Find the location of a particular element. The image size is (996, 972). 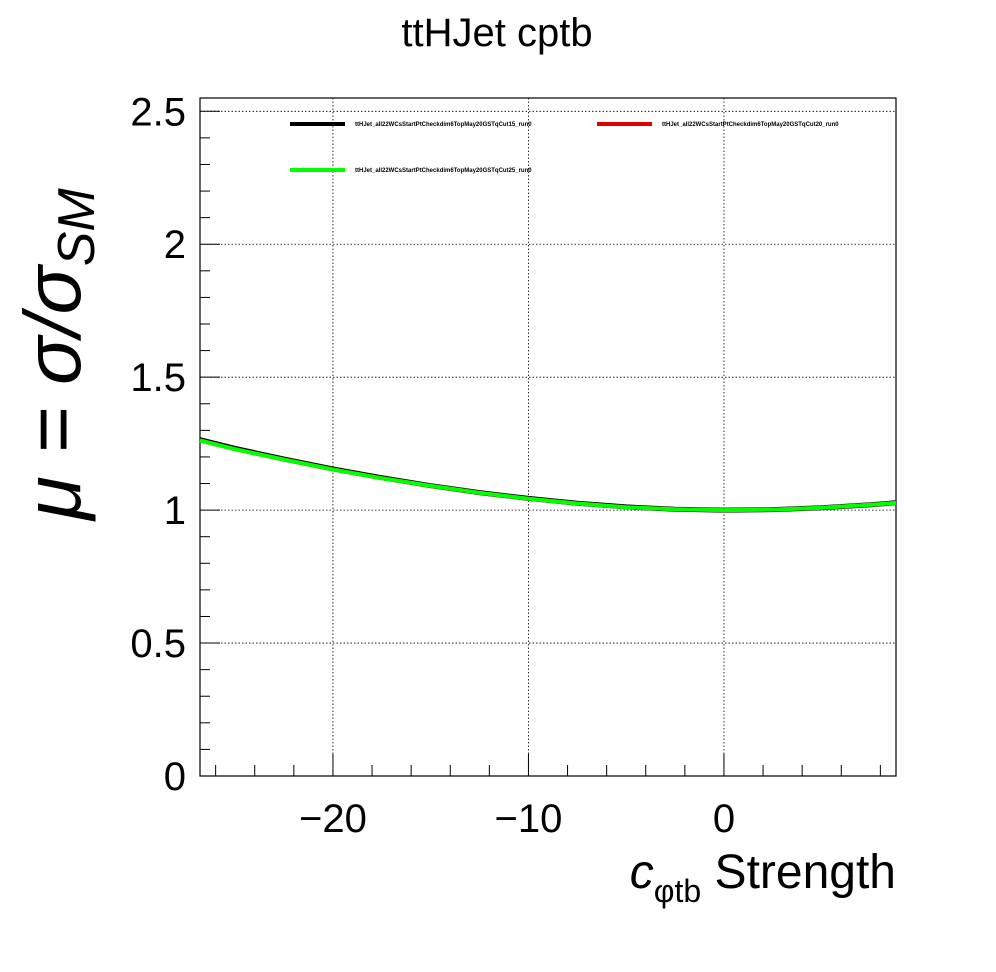

y-axis-title: μ = σ/σSM is located at coordinates (57, 355).